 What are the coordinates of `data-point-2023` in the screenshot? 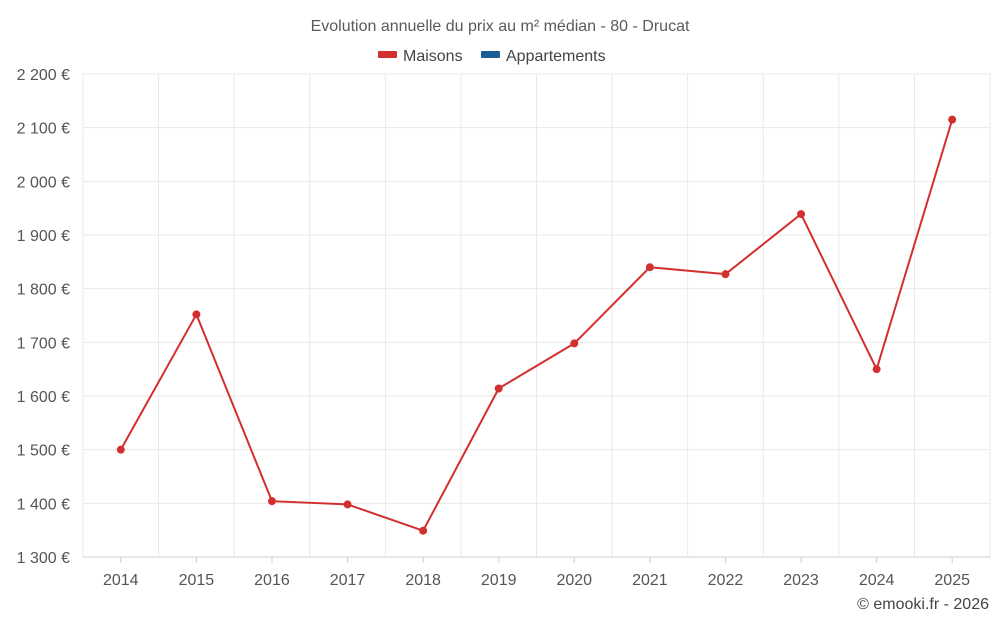 It's located at (801, 214).